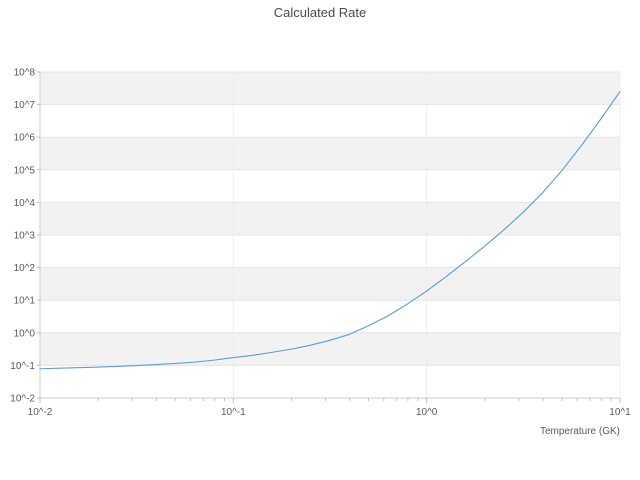  What do you see at coordinates (620, 412) in the screenshot?
I see `x-tick-label: 10^1` at bounding box center [620, 412].